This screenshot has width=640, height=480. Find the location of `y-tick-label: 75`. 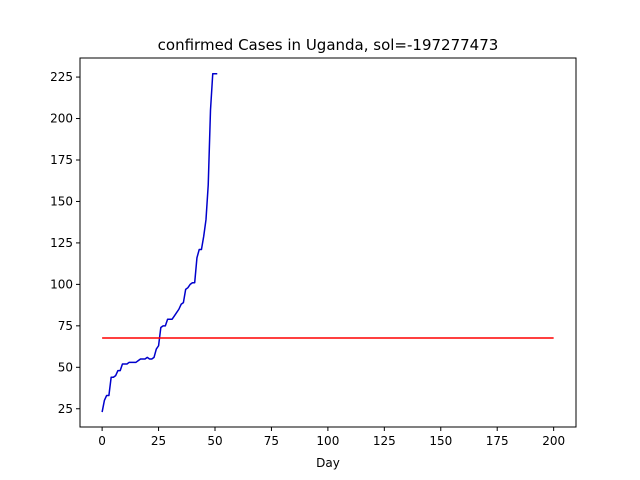

y-tick-label: 75 is located at coordinates (65, 326).